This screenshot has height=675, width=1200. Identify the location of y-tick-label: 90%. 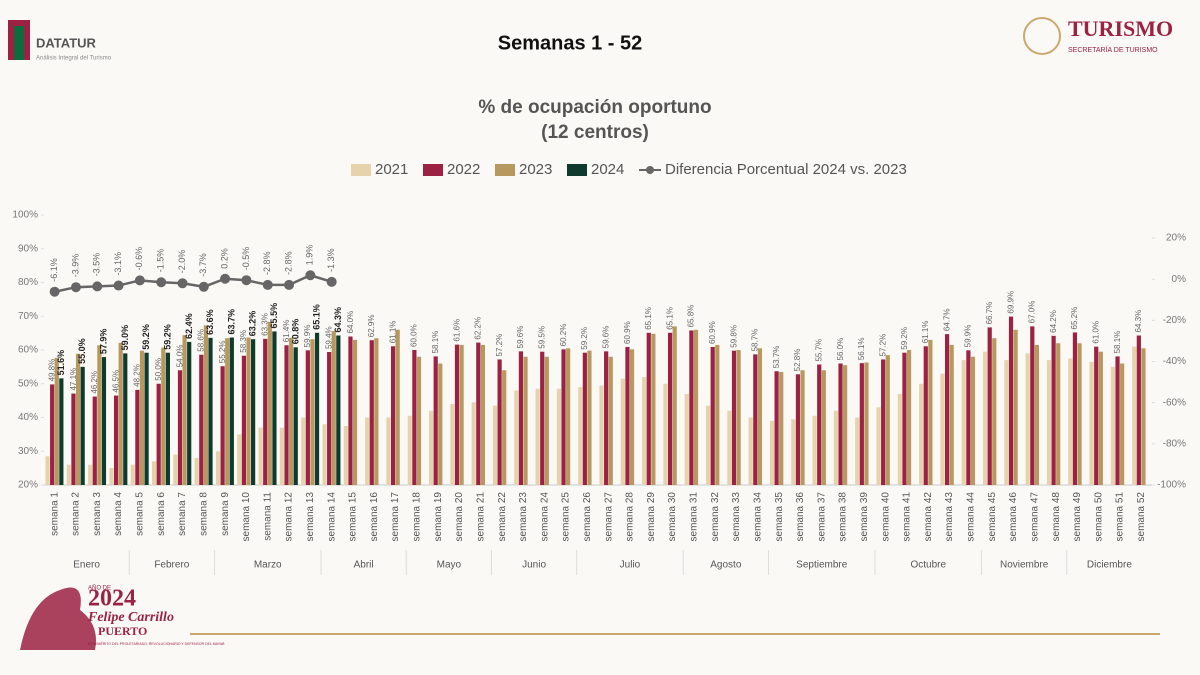
(28, 248).